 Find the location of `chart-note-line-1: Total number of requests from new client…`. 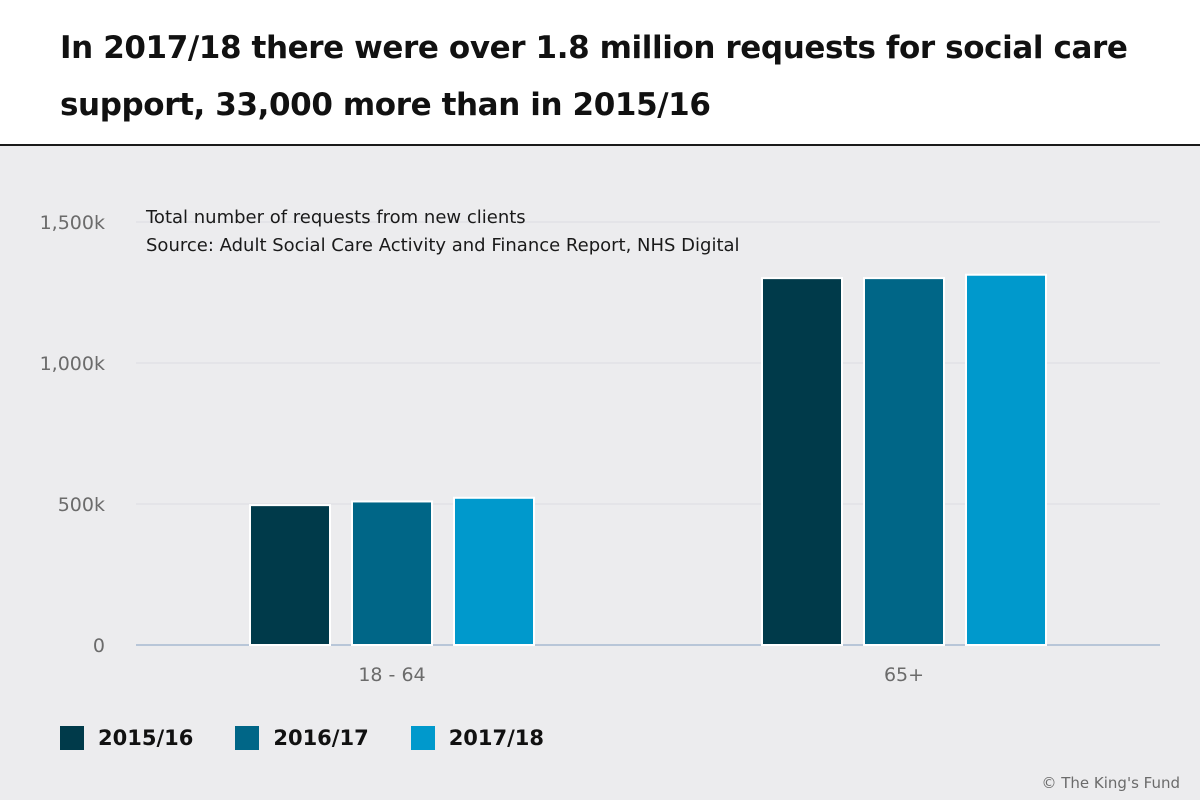

chart-note-line-1: Total number of requests from new client… is located at coordinates (335, 217).